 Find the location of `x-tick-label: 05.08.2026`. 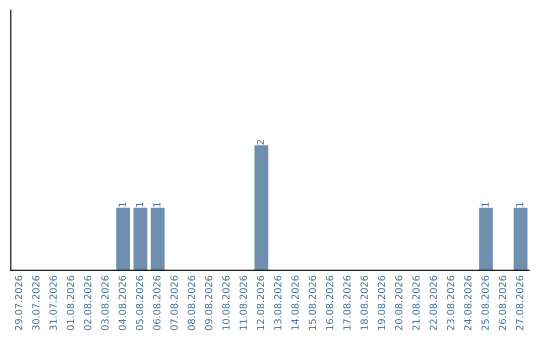

x-tick-label: 05.08.2026 is located at coordinates (140, 303).